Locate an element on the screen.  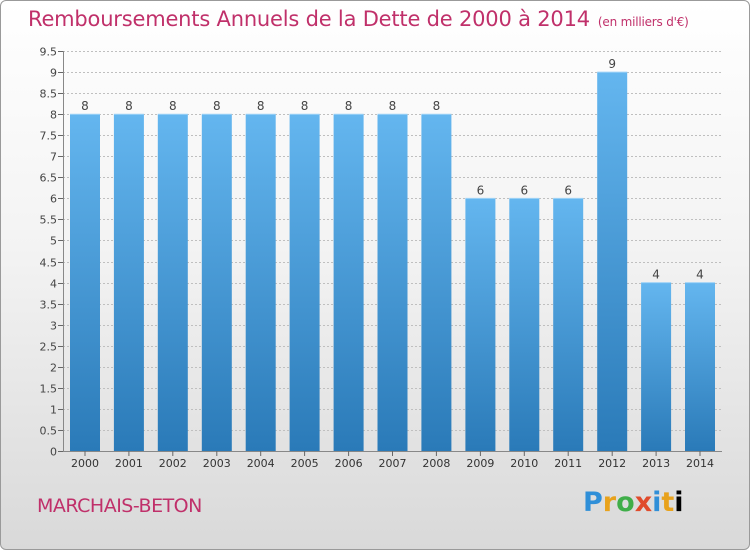
logo-letter: t is located at coordinates (668, 502).